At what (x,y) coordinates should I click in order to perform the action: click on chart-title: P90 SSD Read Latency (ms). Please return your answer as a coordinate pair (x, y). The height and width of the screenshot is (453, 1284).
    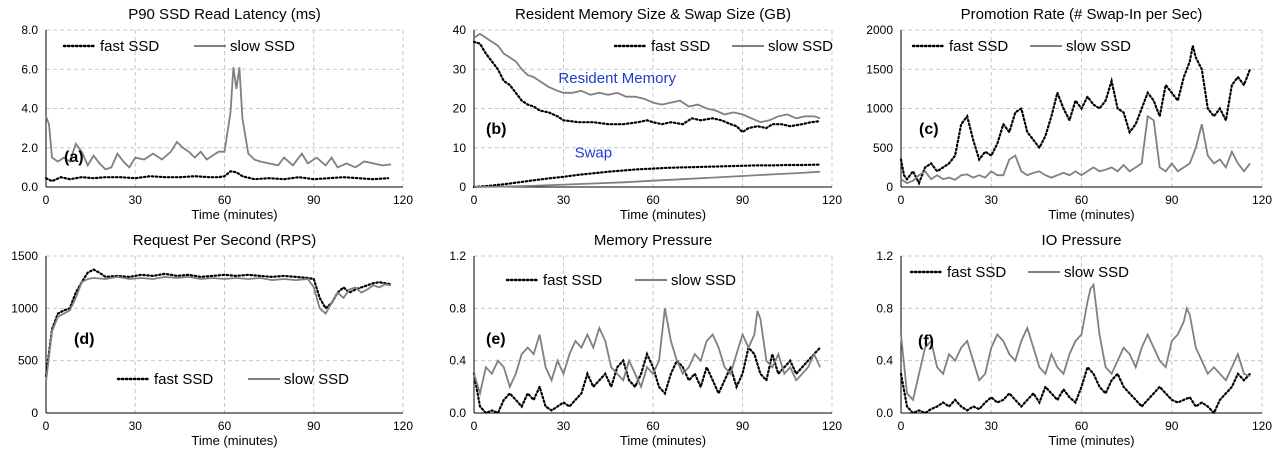
    Looking at the image, I should click on (224, 14).